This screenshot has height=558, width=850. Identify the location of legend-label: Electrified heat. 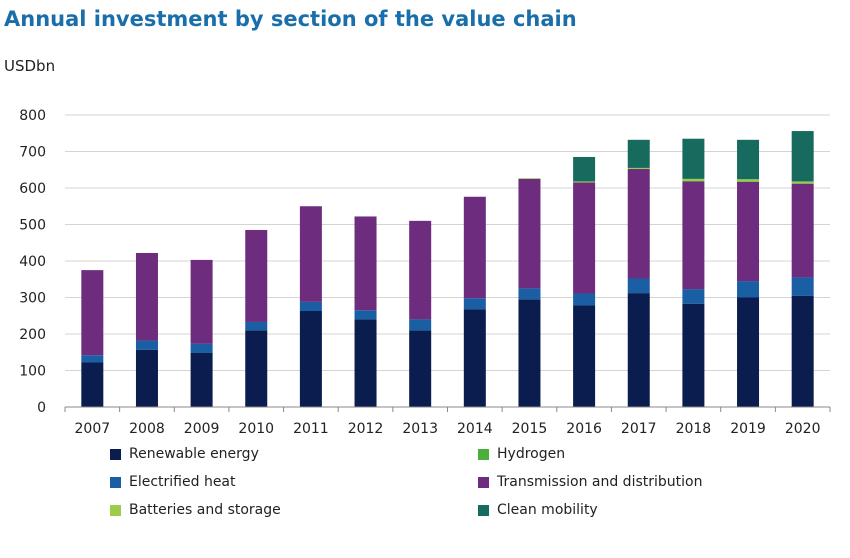
(182, 482).